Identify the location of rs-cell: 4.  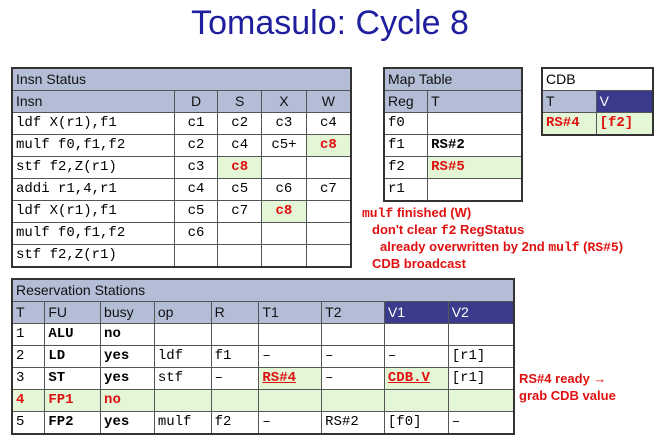
(28, 400).